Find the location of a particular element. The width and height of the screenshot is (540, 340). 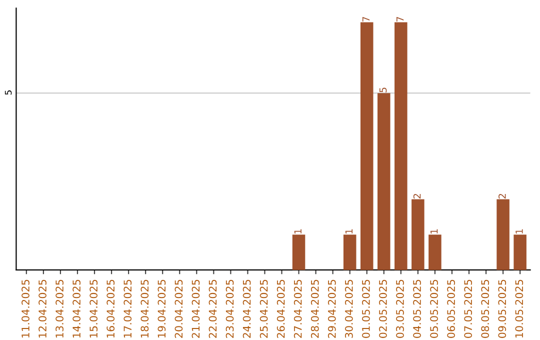

x-tick-label: 29.04.2025 is located at coordinates (332, 309).